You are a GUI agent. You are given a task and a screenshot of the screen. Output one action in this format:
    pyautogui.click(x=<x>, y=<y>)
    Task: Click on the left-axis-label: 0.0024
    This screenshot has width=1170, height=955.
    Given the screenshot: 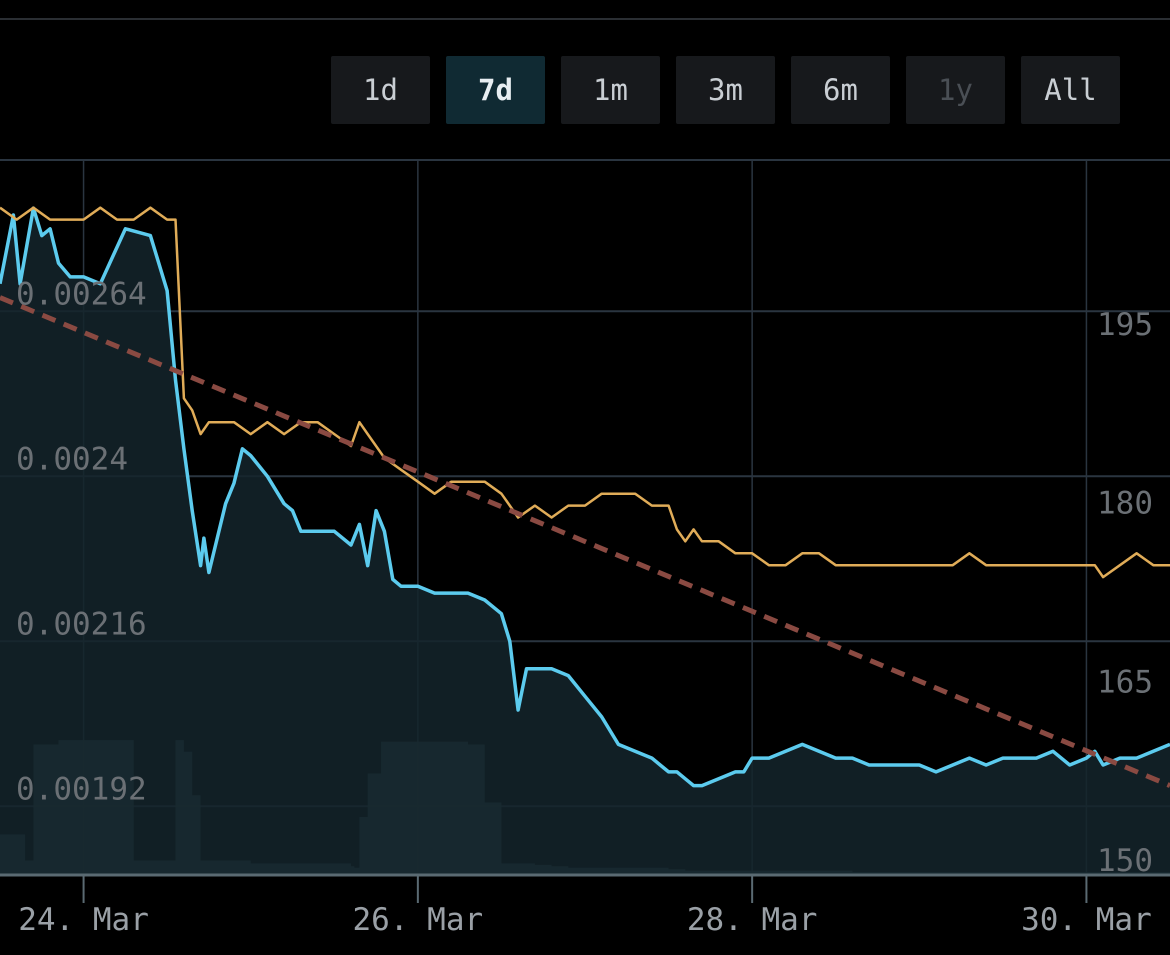 What is the action you would take?
    pyautogui.click(x=72, y=459)
    